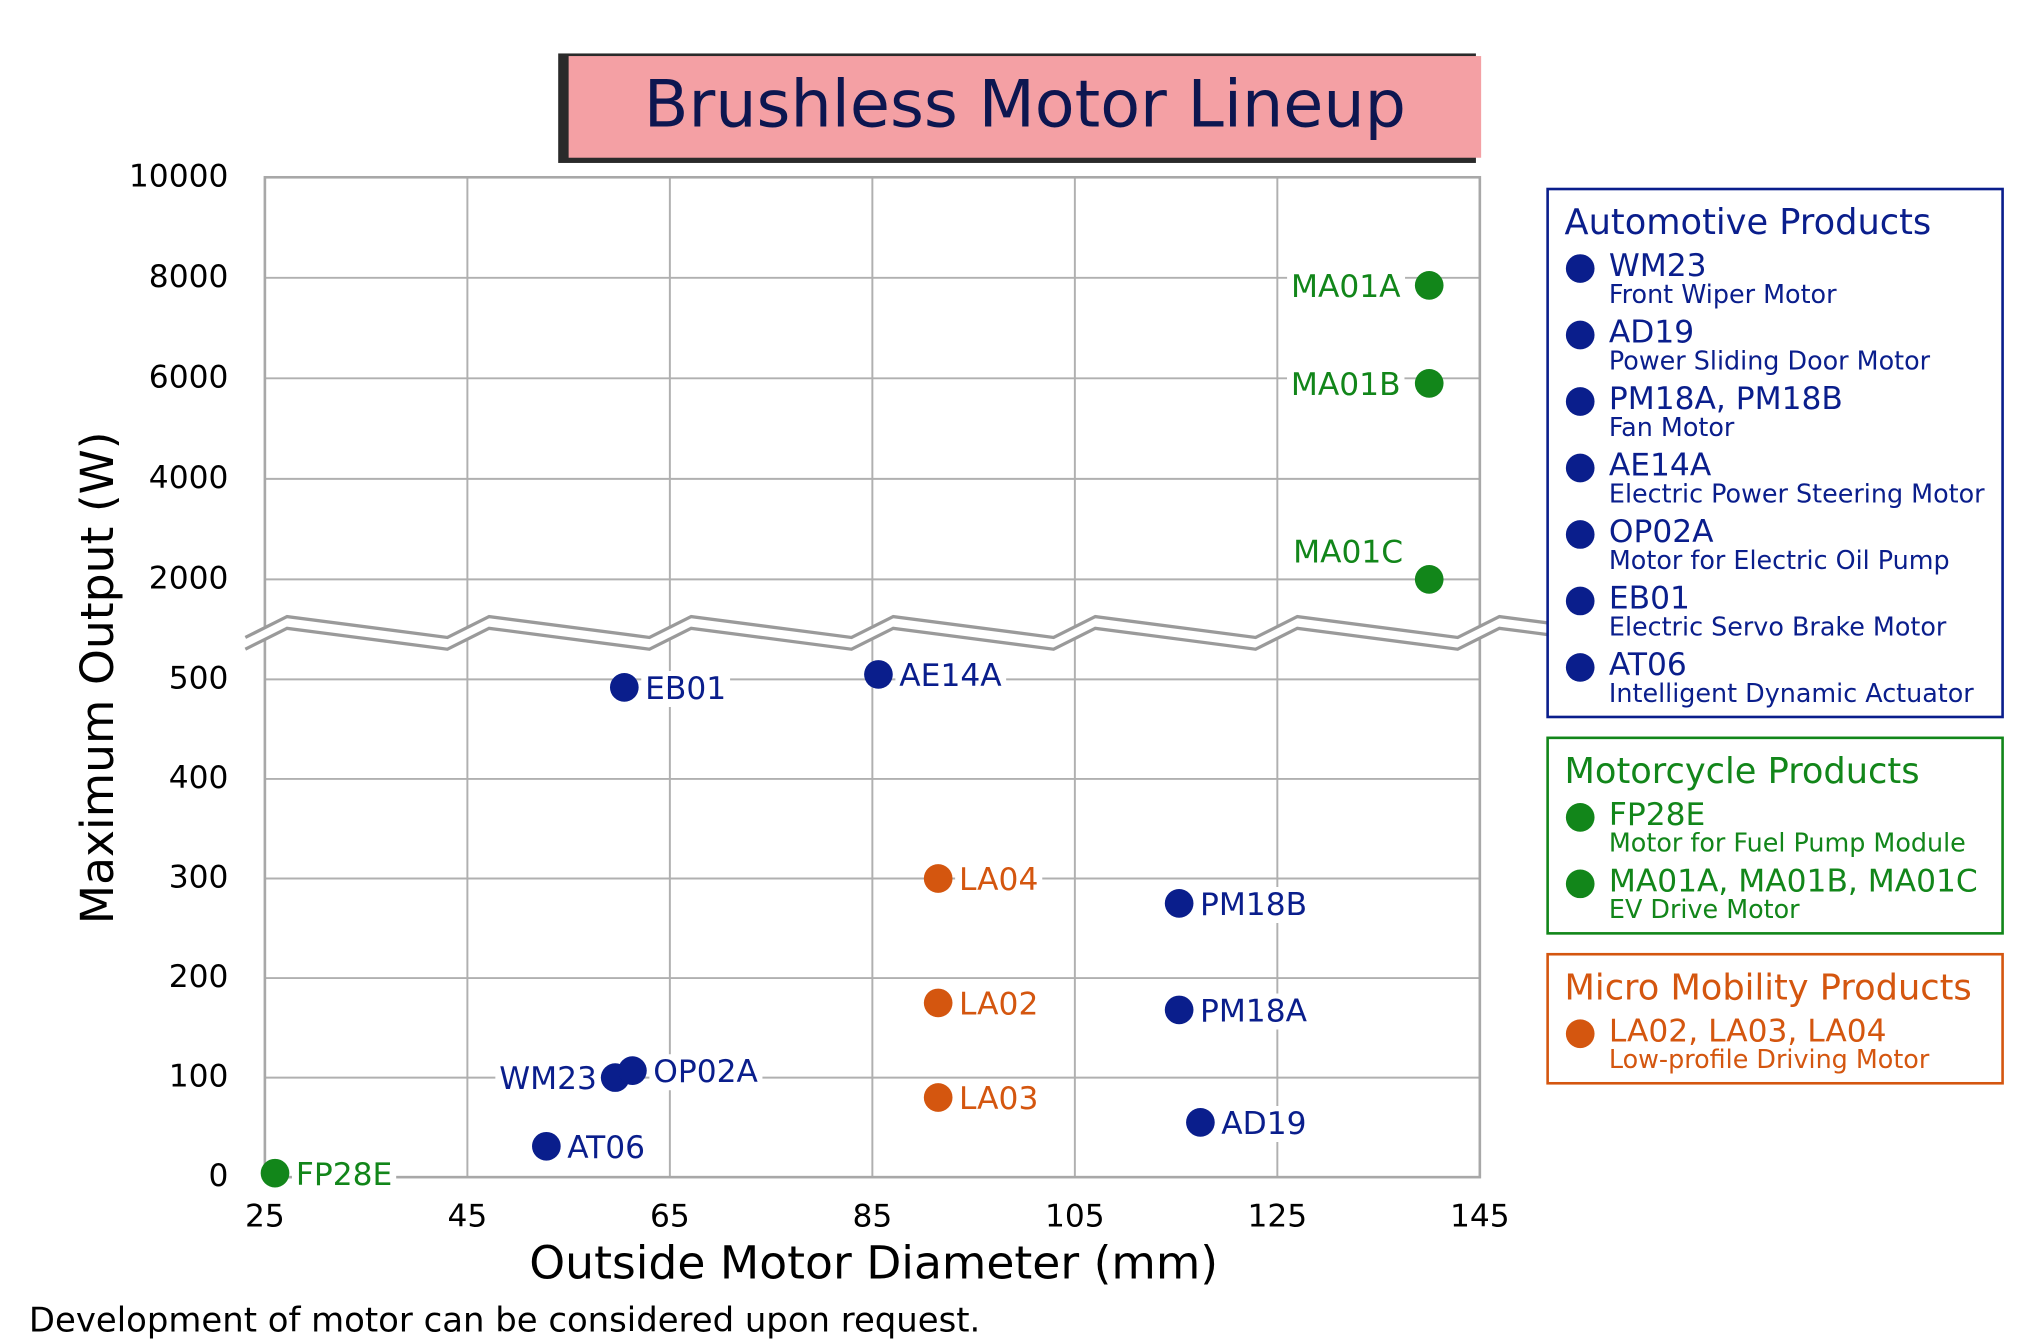  I want to click on y-tick-label: 200, so click(199, 977).